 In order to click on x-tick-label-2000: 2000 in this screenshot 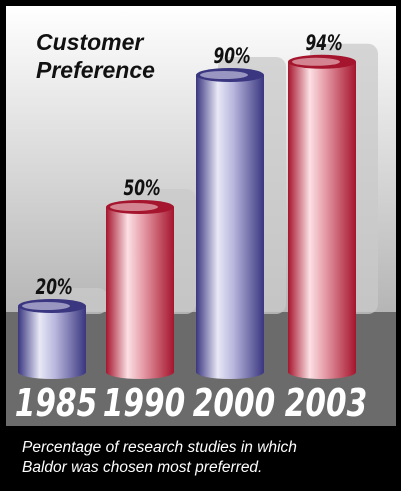, I will do `click(234, 403)`.